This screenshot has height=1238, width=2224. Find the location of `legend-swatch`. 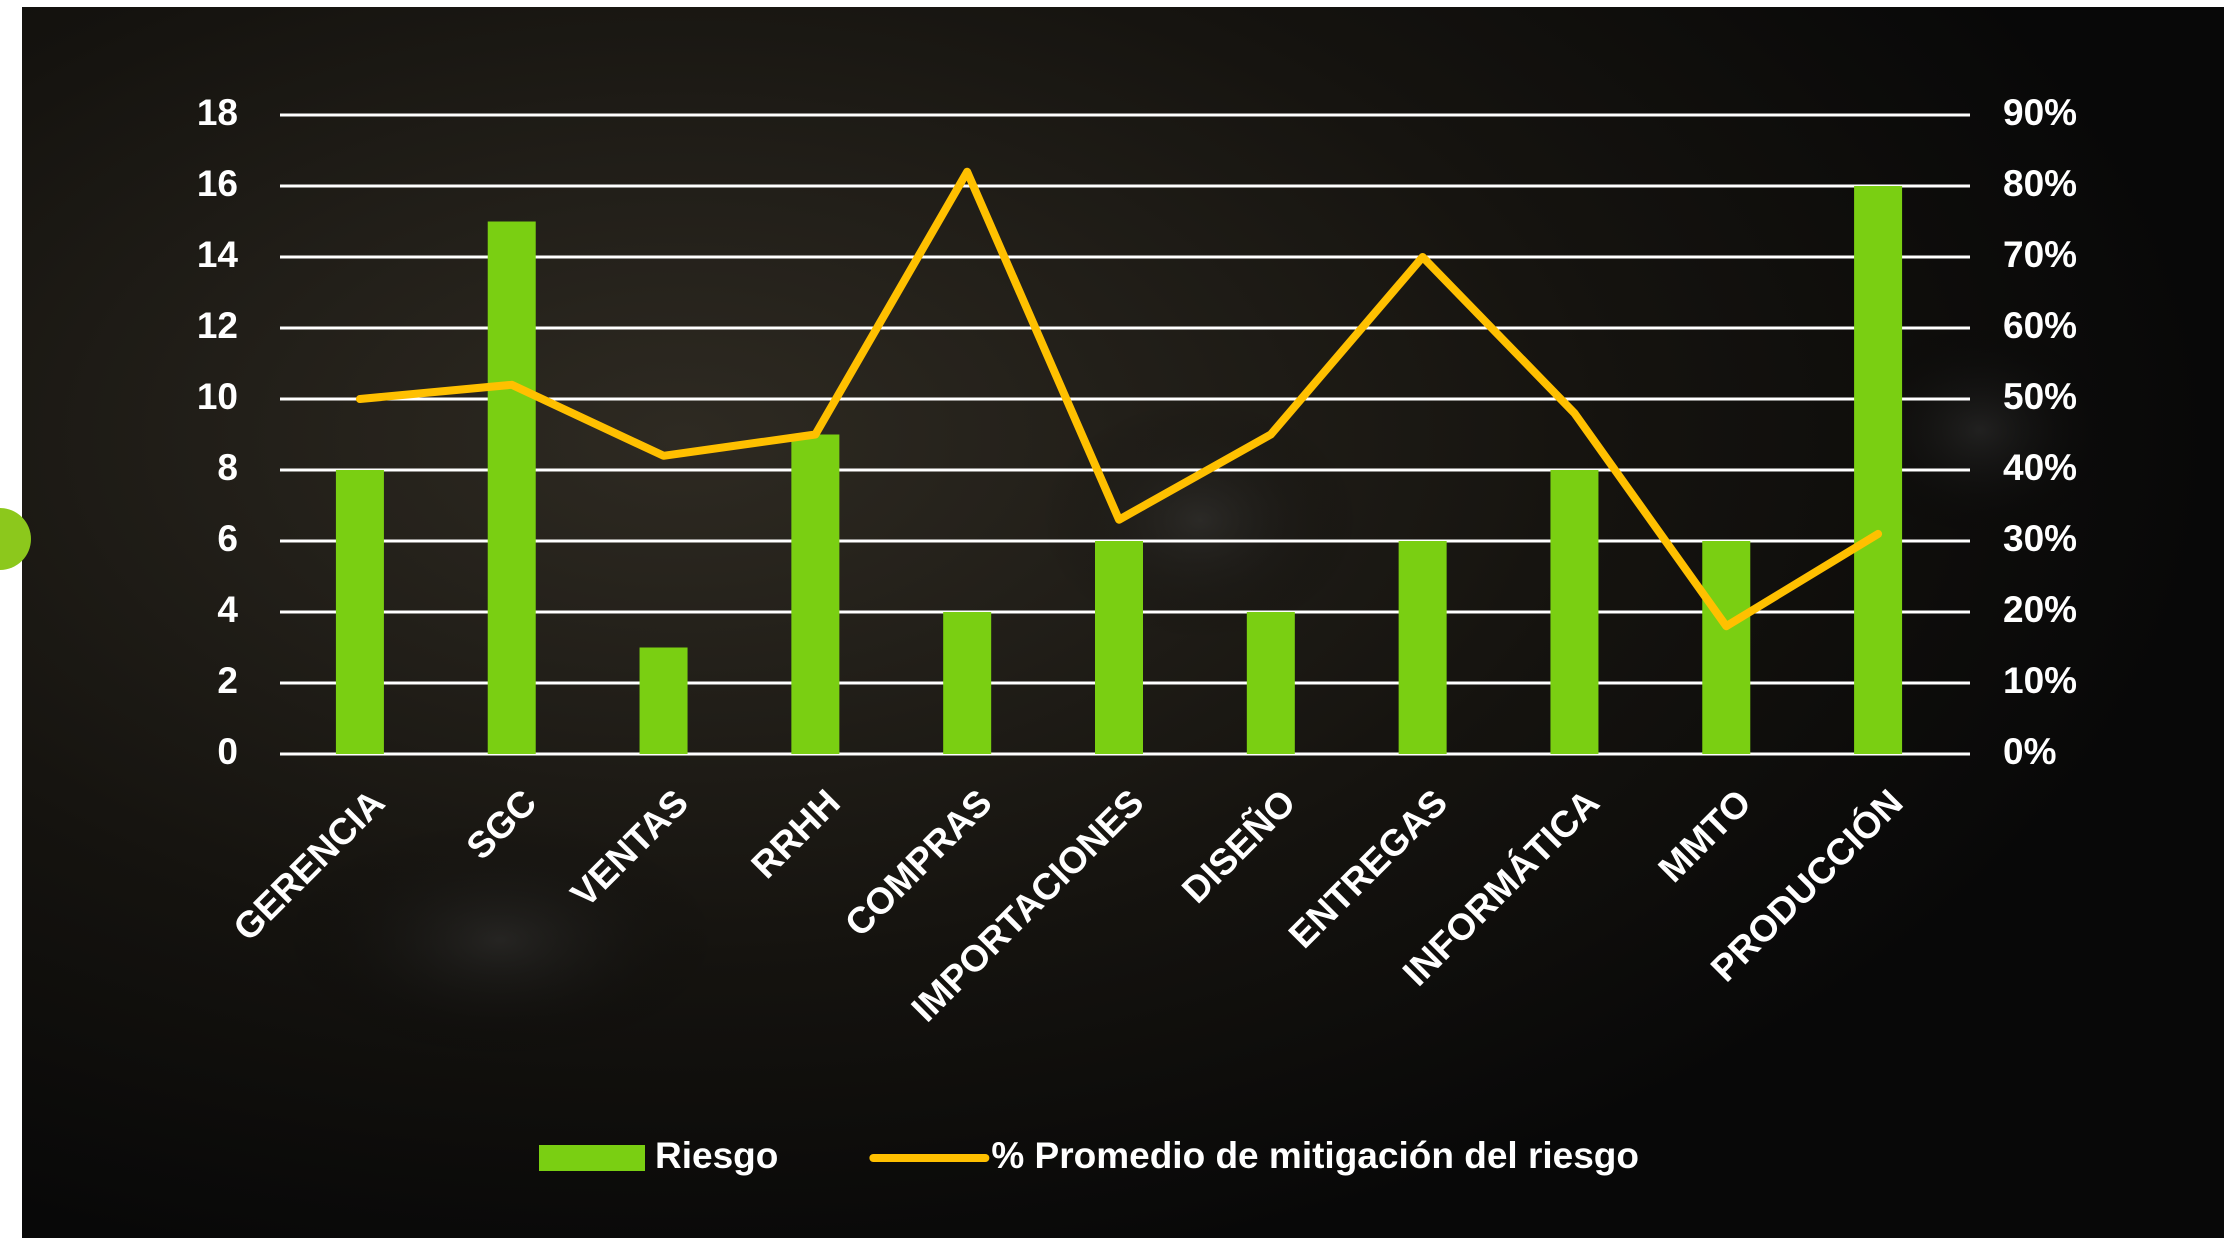

legend-swatch is located at coordinates (592, 1158).